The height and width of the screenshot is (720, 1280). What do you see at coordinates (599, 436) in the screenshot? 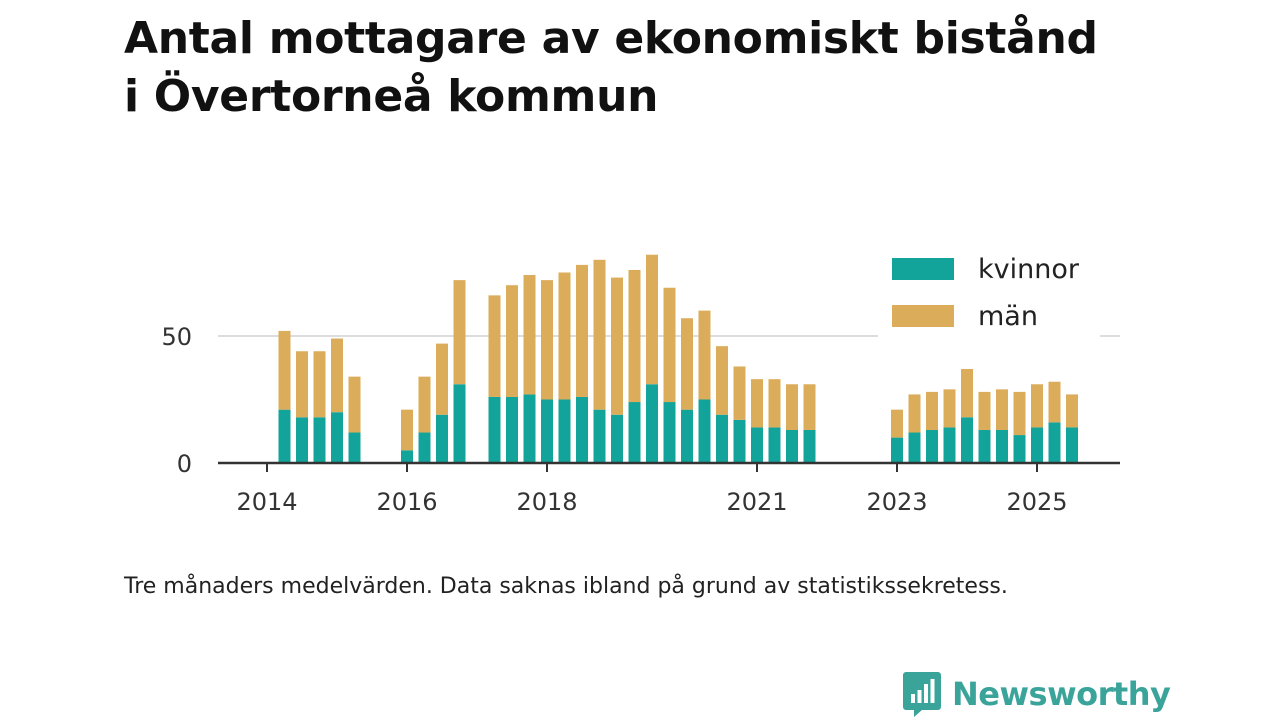
I see `bar-kvinnor-2018-Q4` at bounding box center [599, 436].